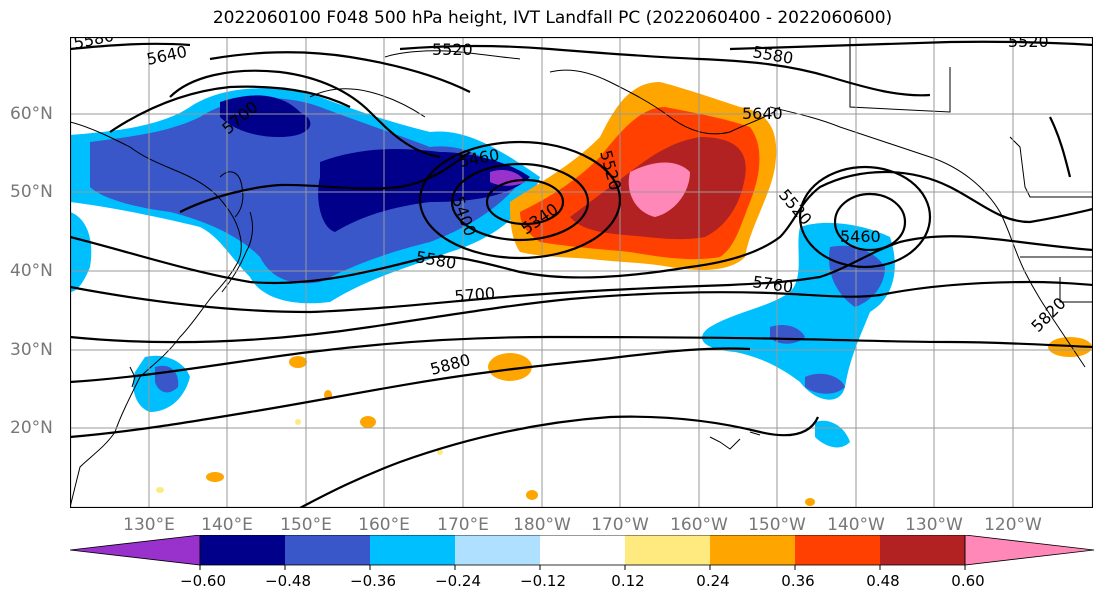 This screenshot has width=1105, height=601. Describe the element at coordinates (1048, 315) in the screenshot. I see `contour-label: 5820` at that location.